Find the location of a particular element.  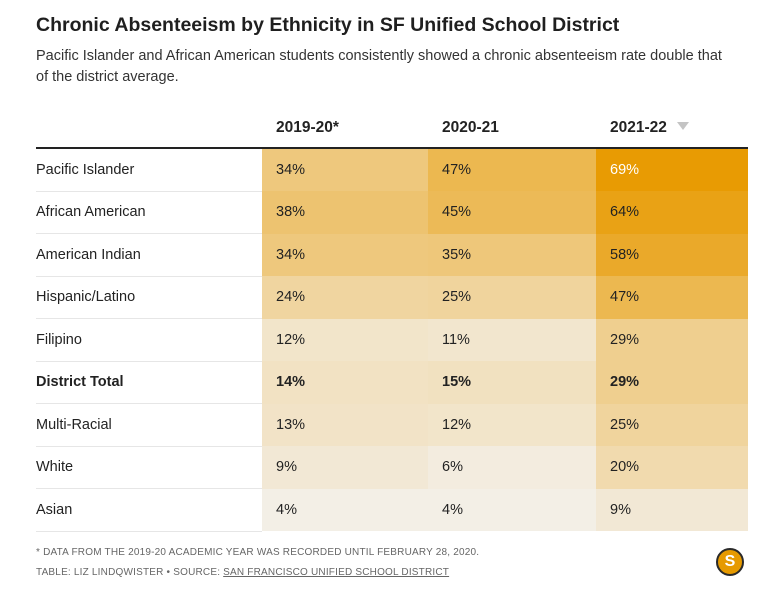

table-row: Pacific Islander 34% 47% 69% is located at coordinates (392, 170).